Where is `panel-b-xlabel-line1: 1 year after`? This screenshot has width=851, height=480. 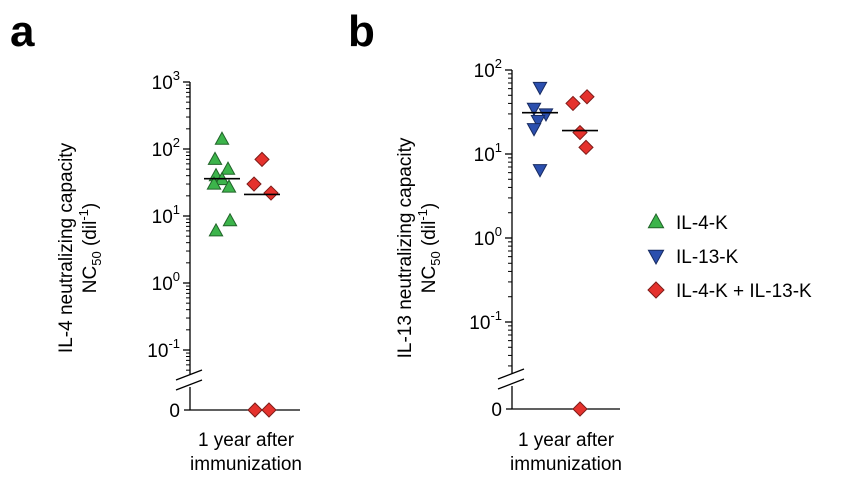 panel-b-xlabel-line1: 1 year after is located at coordinates (566, 440).